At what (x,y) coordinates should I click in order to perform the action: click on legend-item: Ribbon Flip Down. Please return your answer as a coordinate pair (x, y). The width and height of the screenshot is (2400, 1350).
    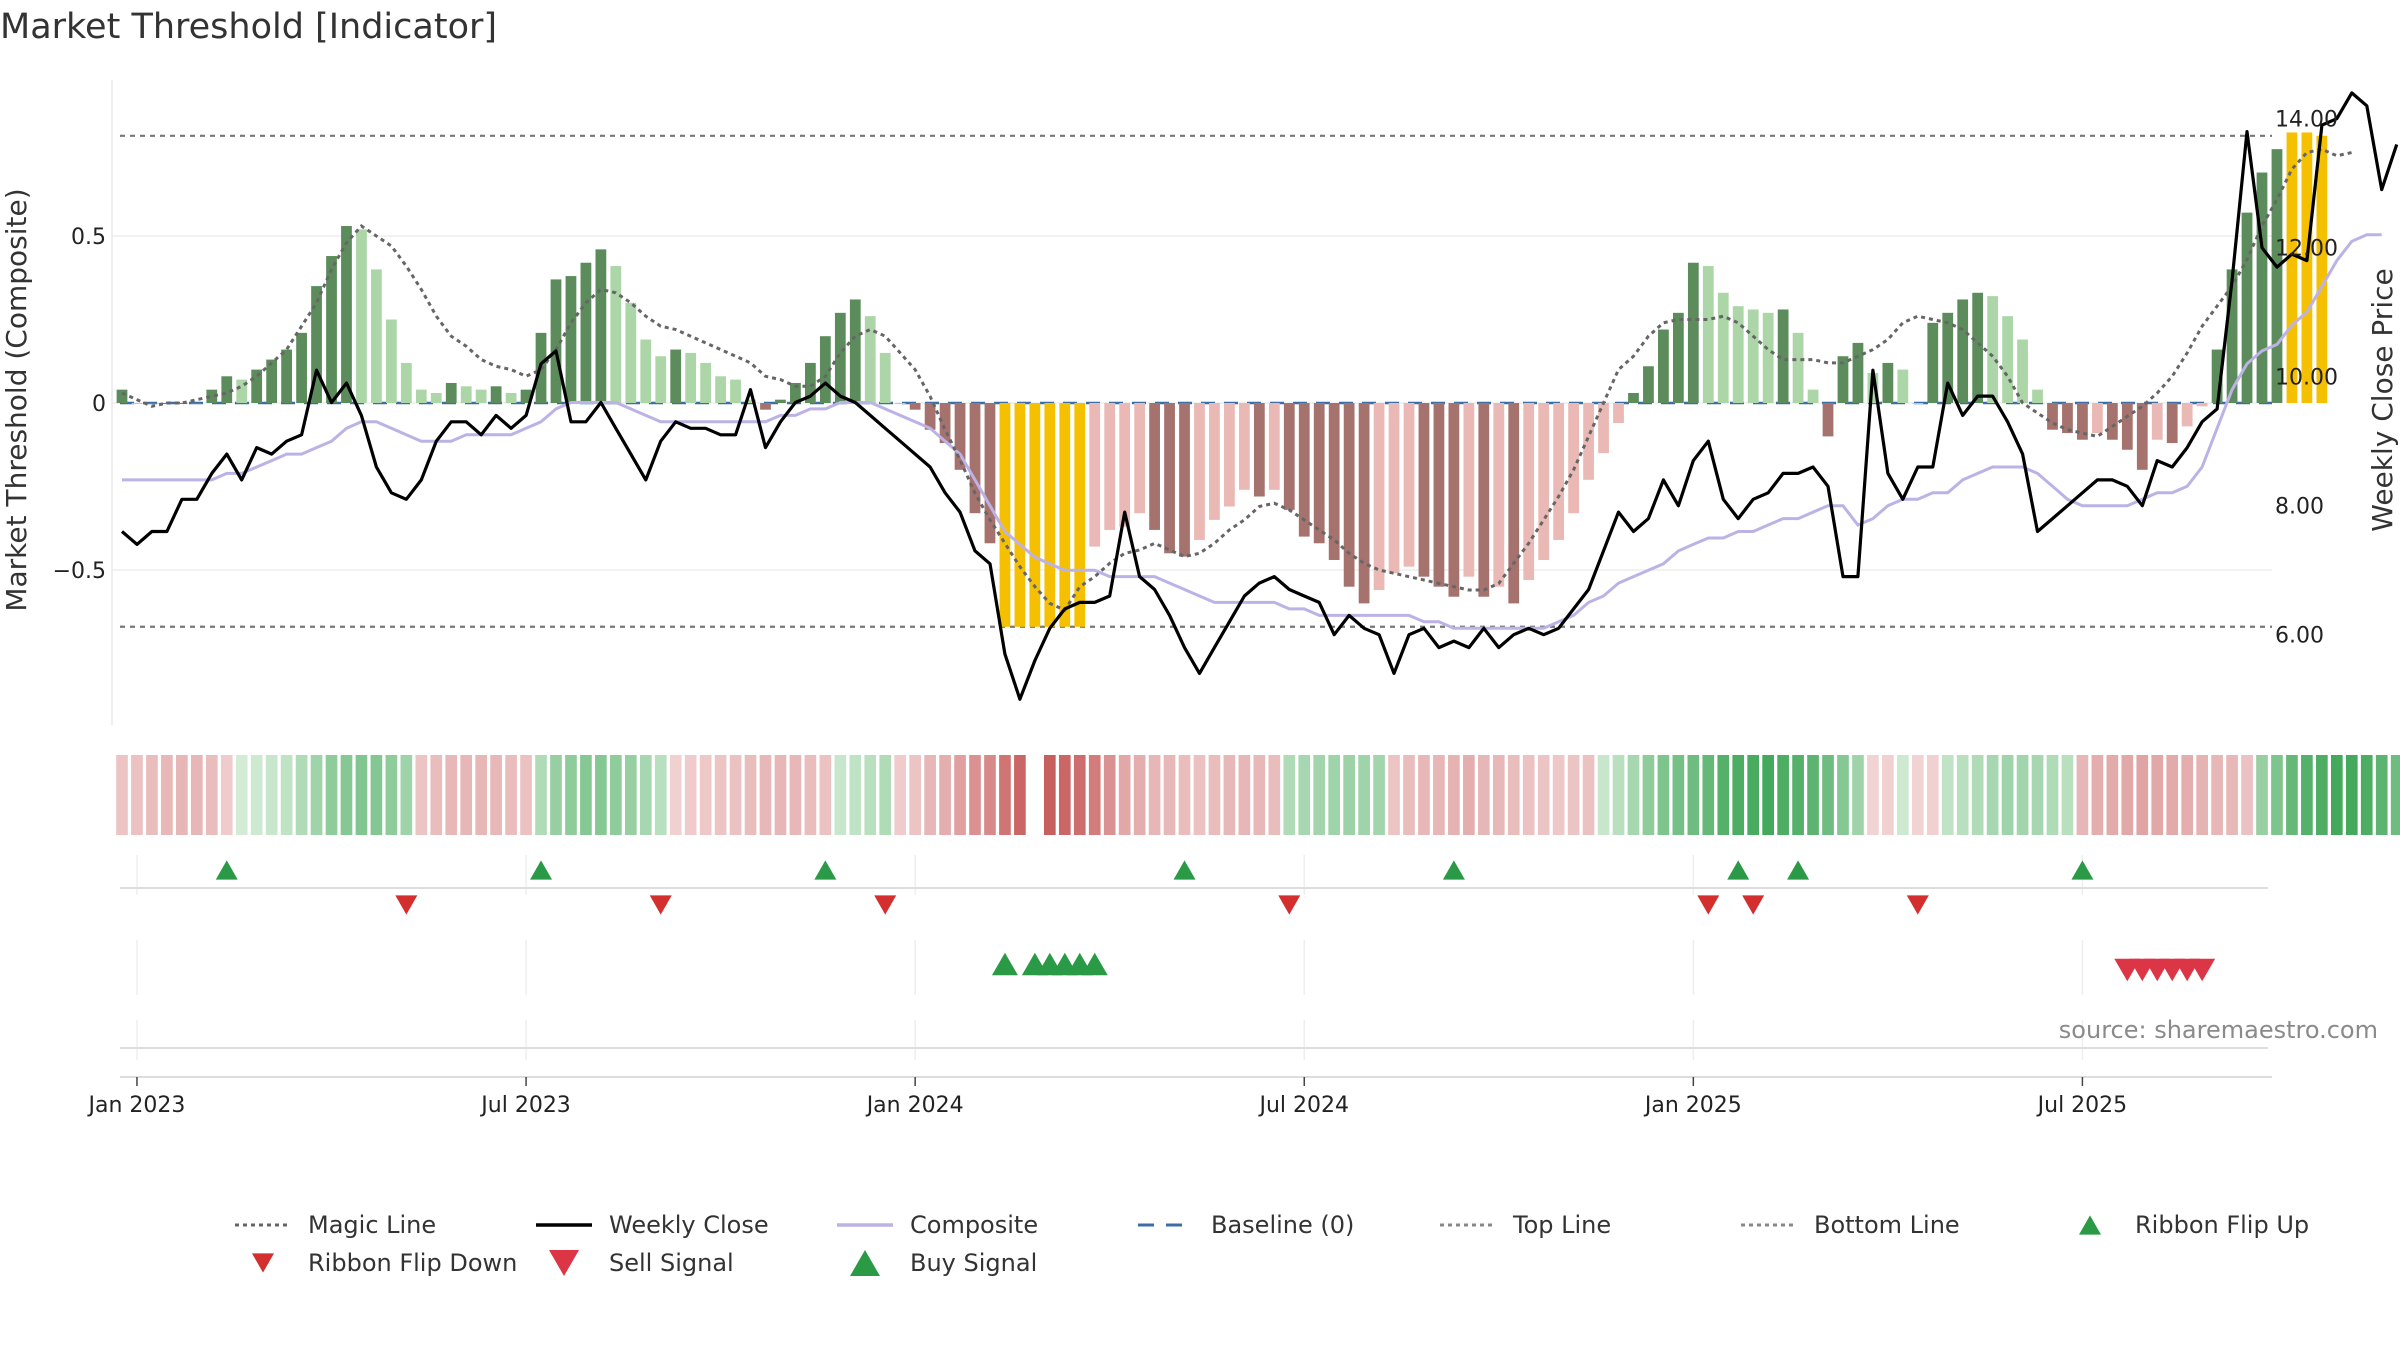
    Looking at the image, I should click on (384, 1263).